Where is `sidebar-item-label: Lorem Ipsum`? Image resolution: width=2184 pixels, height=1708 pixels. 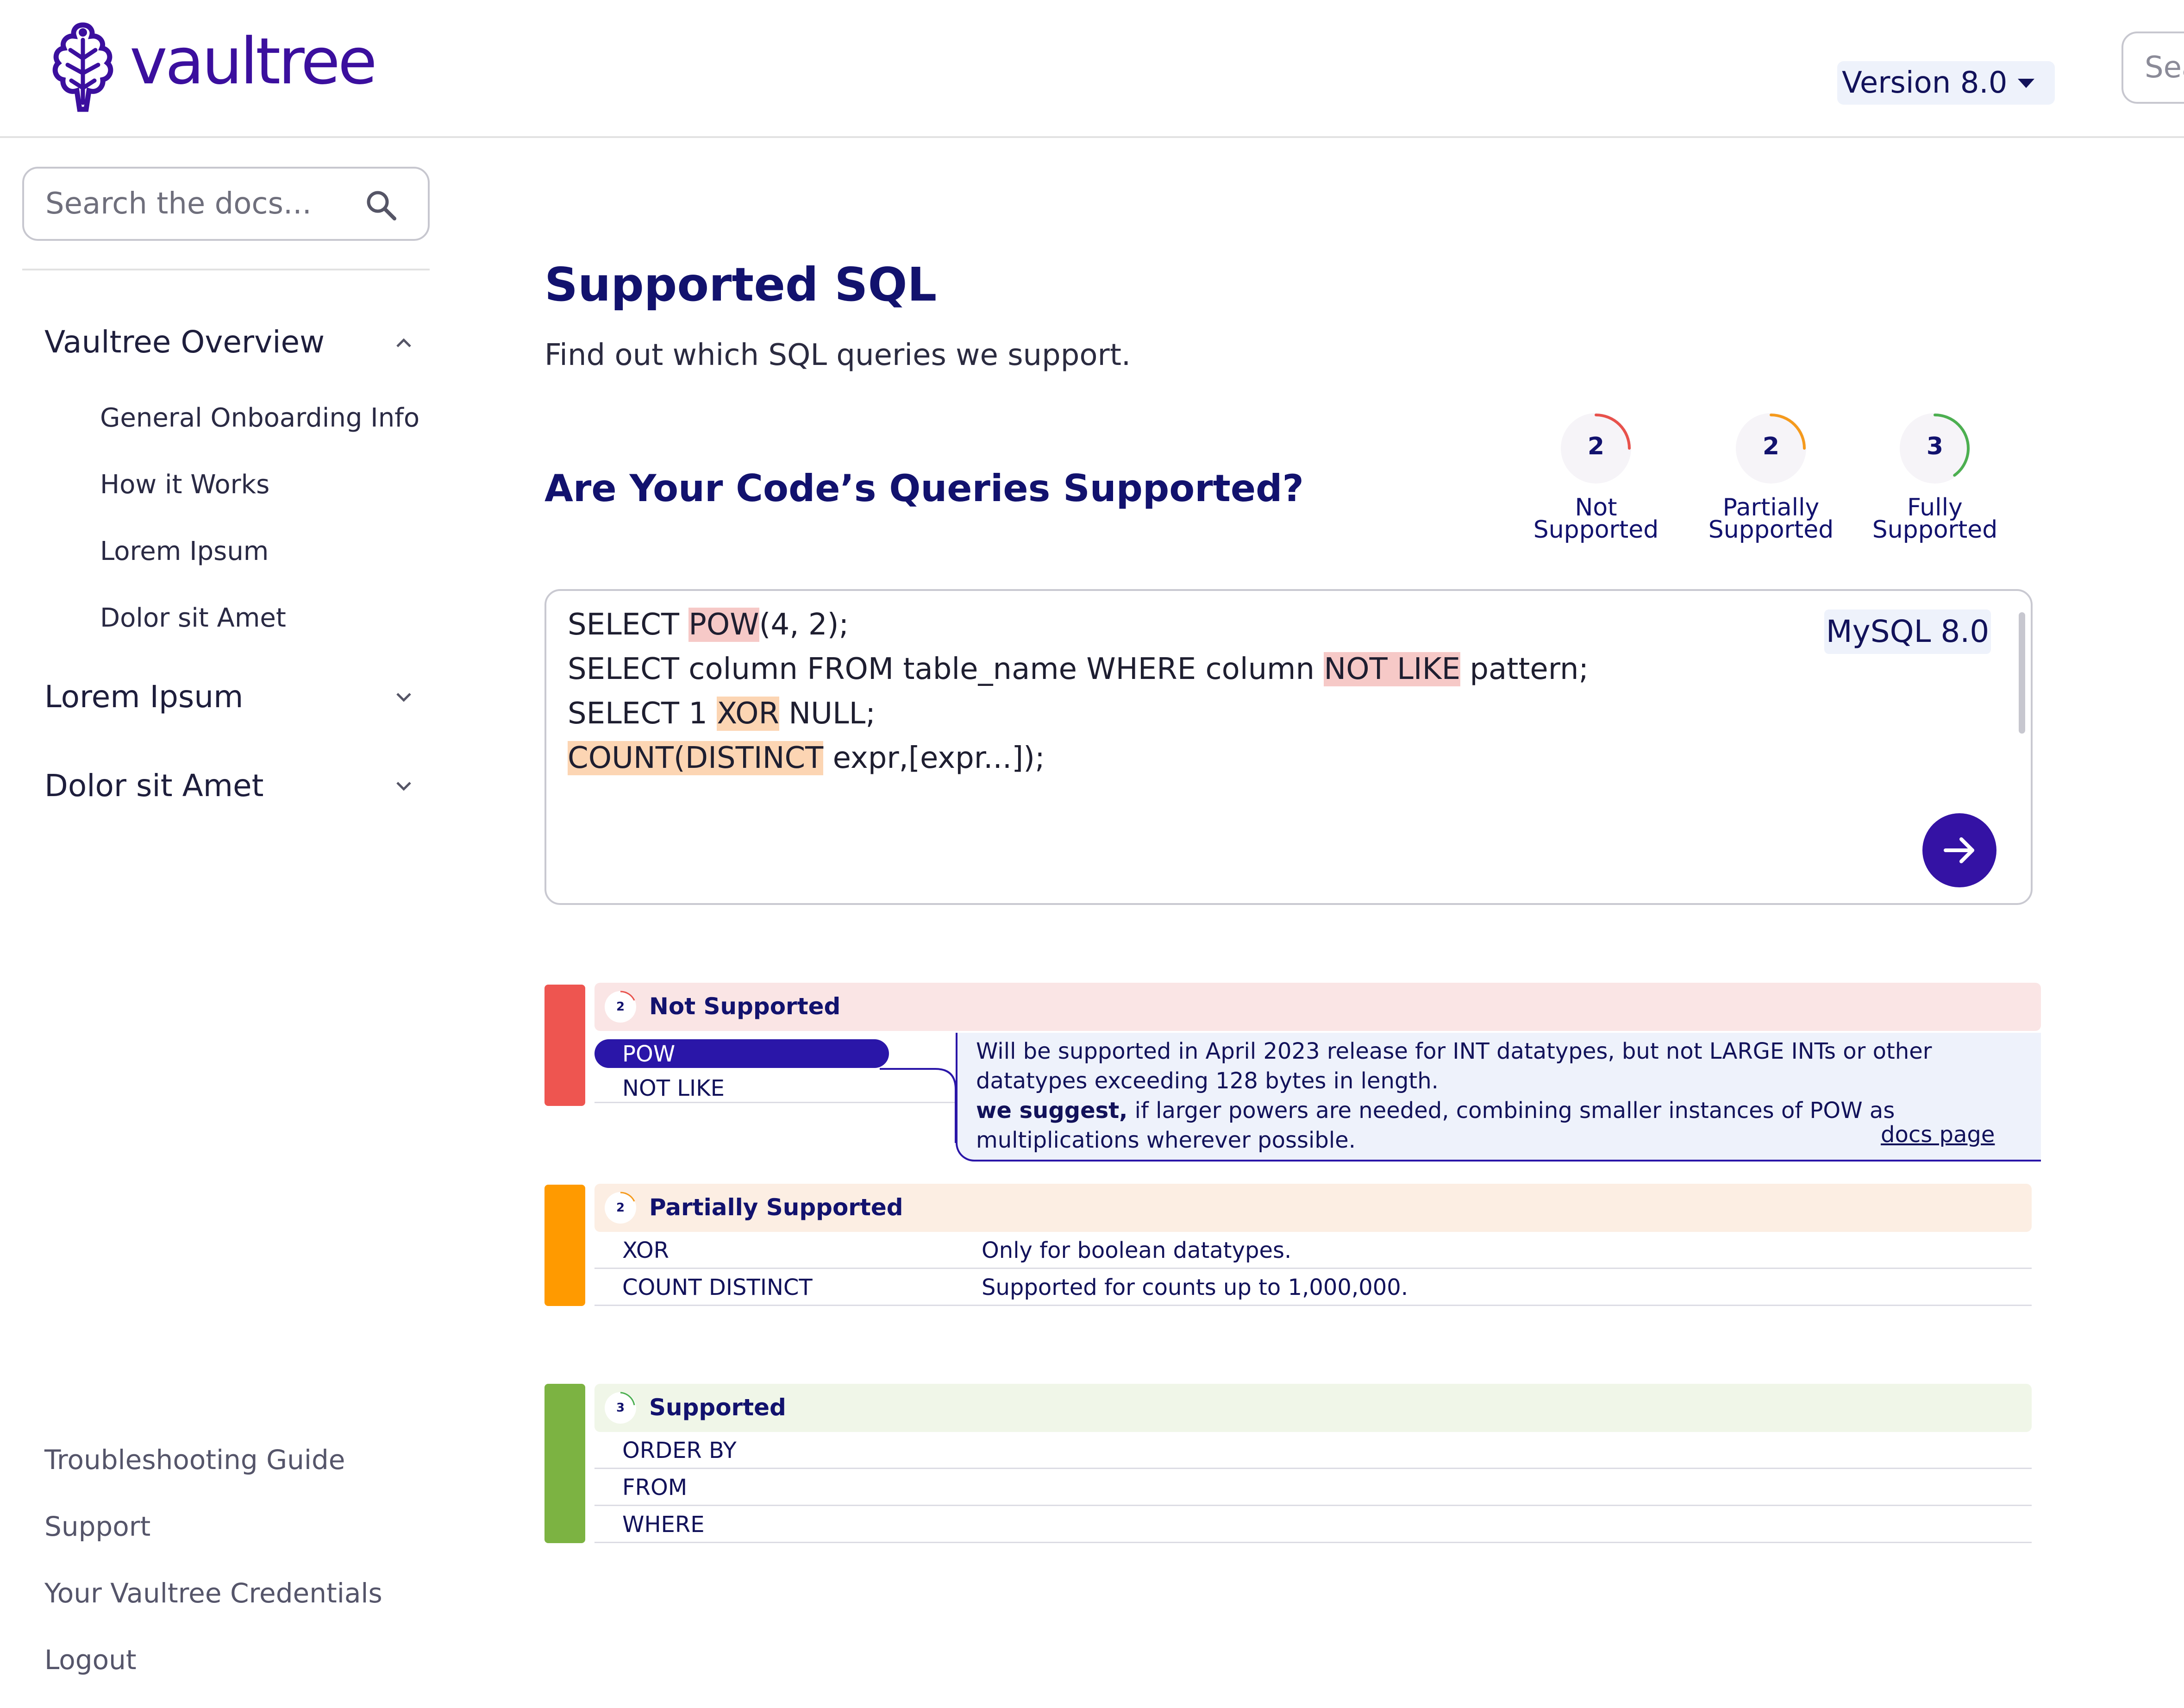
sidebar-item-label: Lorem Ipsum is located at coordinates (184, 551).